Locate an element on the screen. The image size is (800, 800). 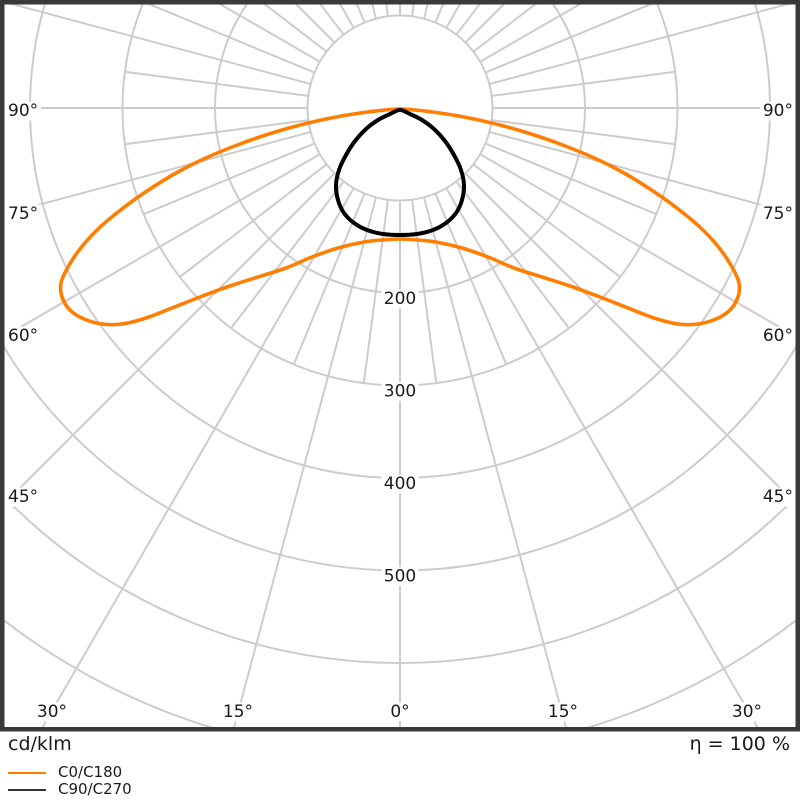
unit-label: cd/klm is located at coordinates (40, 744).